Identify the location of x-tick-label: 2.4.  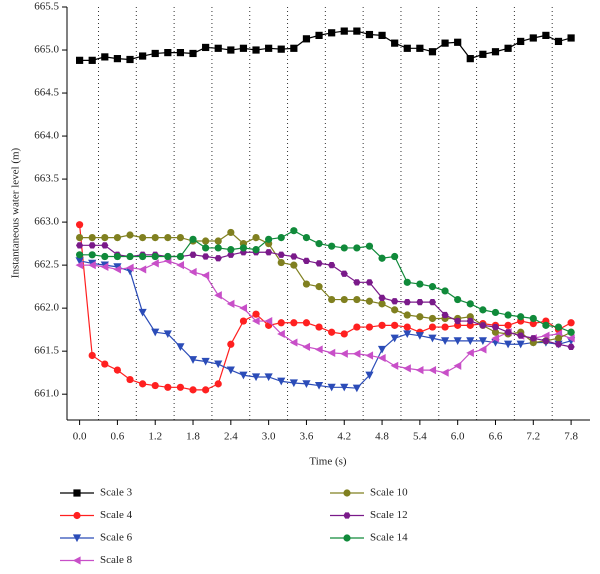
(231, 437).